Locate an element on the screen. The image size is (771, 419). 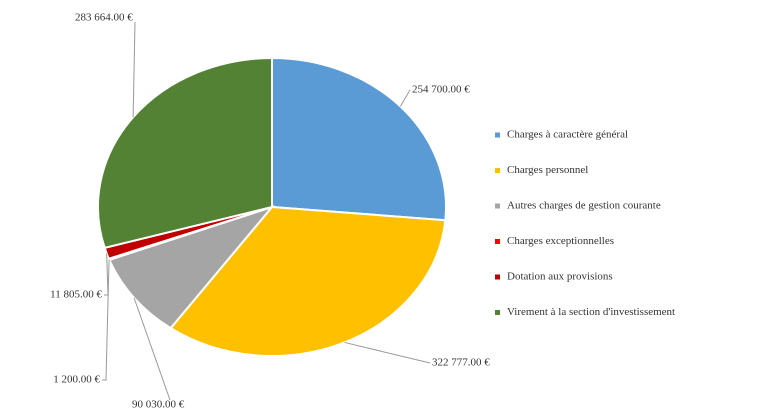
legend-label: Charges personnel is located at coordinates (547, 170).